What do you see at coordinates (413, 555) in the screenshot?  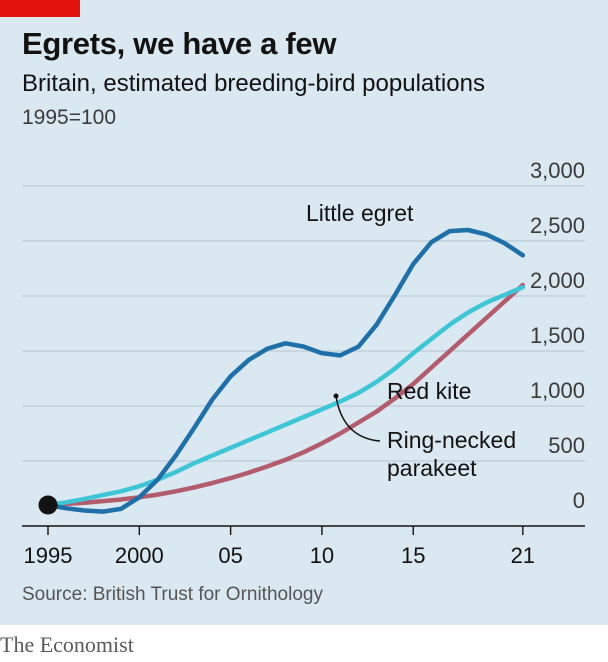 I see `x-tick-label-2015: 15` at bounding box center [413, 555].